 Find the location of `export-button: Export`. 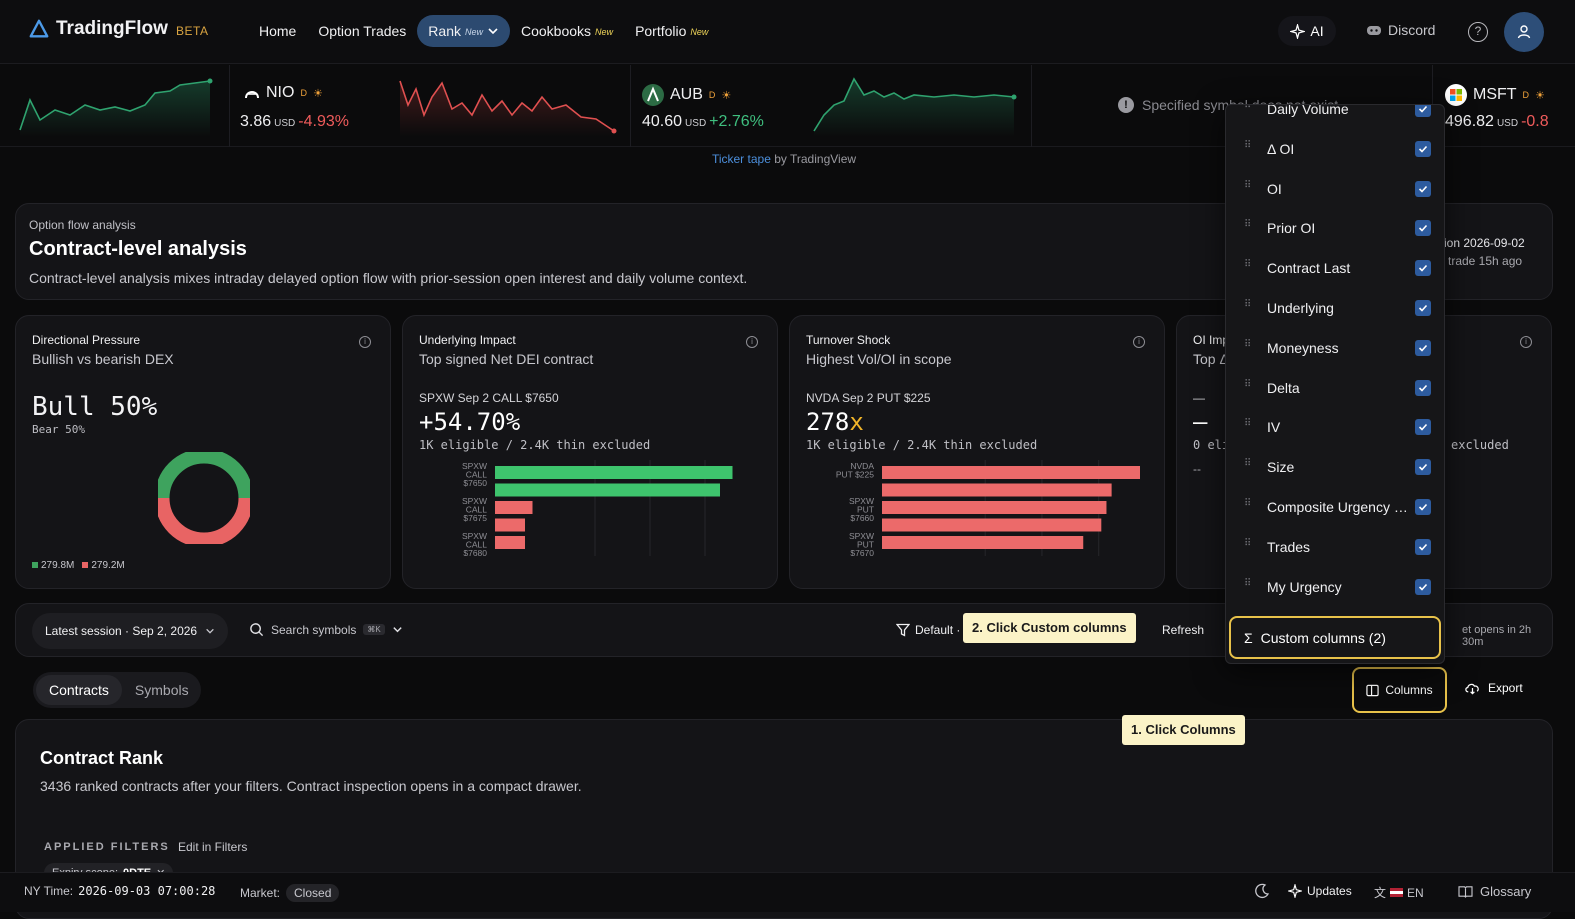

export-button: Export is located at coordinates (1493, 688).